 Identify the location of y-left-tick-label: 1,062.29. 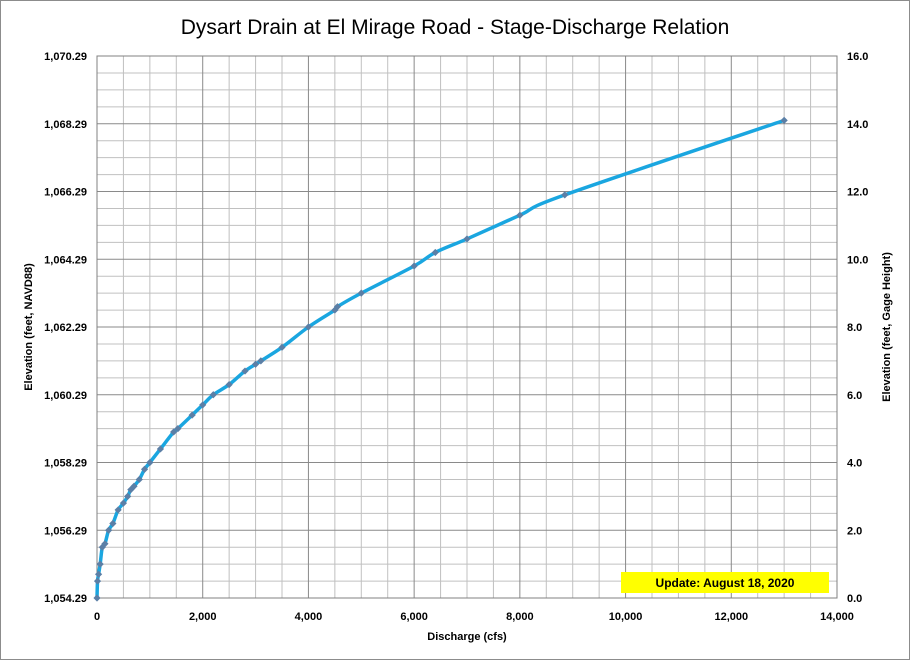
(65, 328).